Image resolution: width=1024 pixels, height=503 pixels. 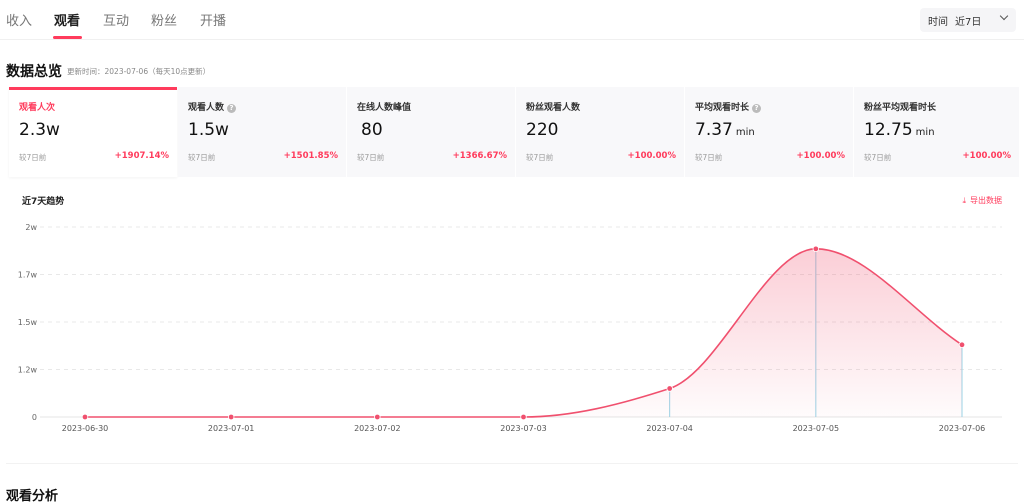 I want to click on metric-value-wrap: 7.37 min, so click(x=725, y=130).